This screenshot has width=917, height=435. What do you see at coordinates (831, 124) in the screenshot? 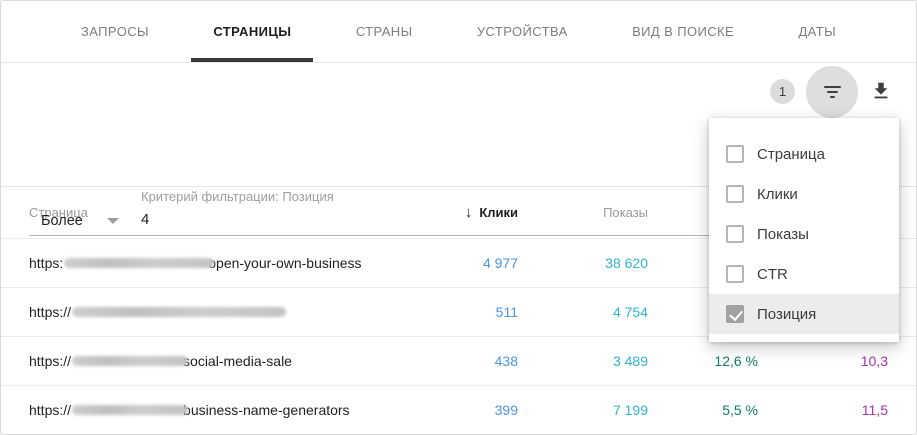
I see `toolbar-icons: 1` at bounding box center [831, 124].